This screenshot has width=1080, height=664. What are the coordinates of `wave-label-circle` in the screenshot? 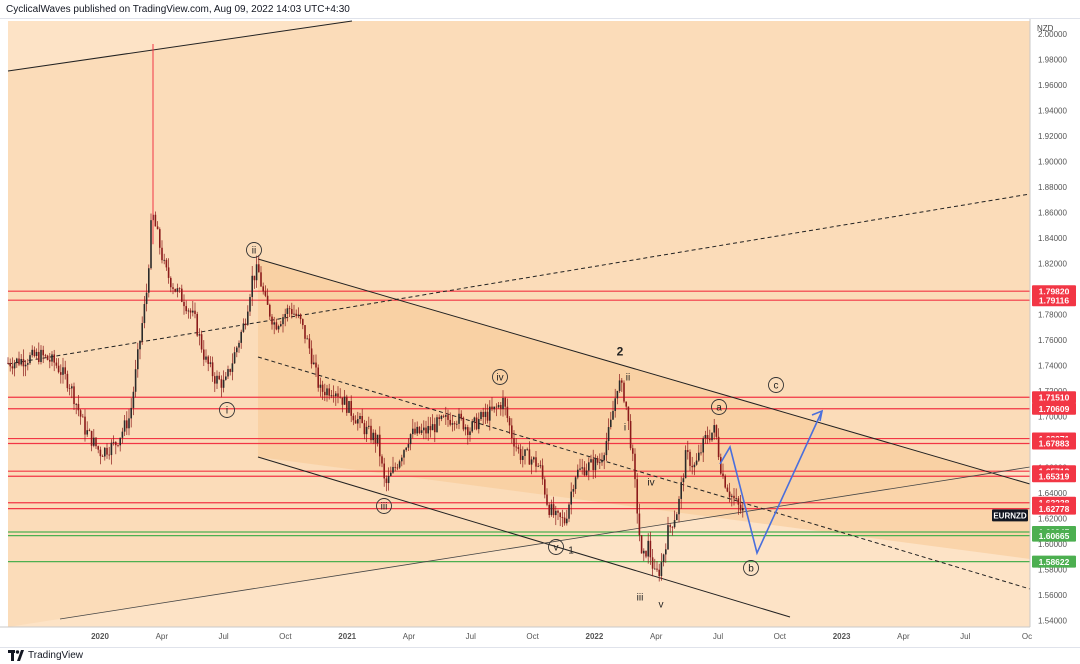 It's located at (719, 407).